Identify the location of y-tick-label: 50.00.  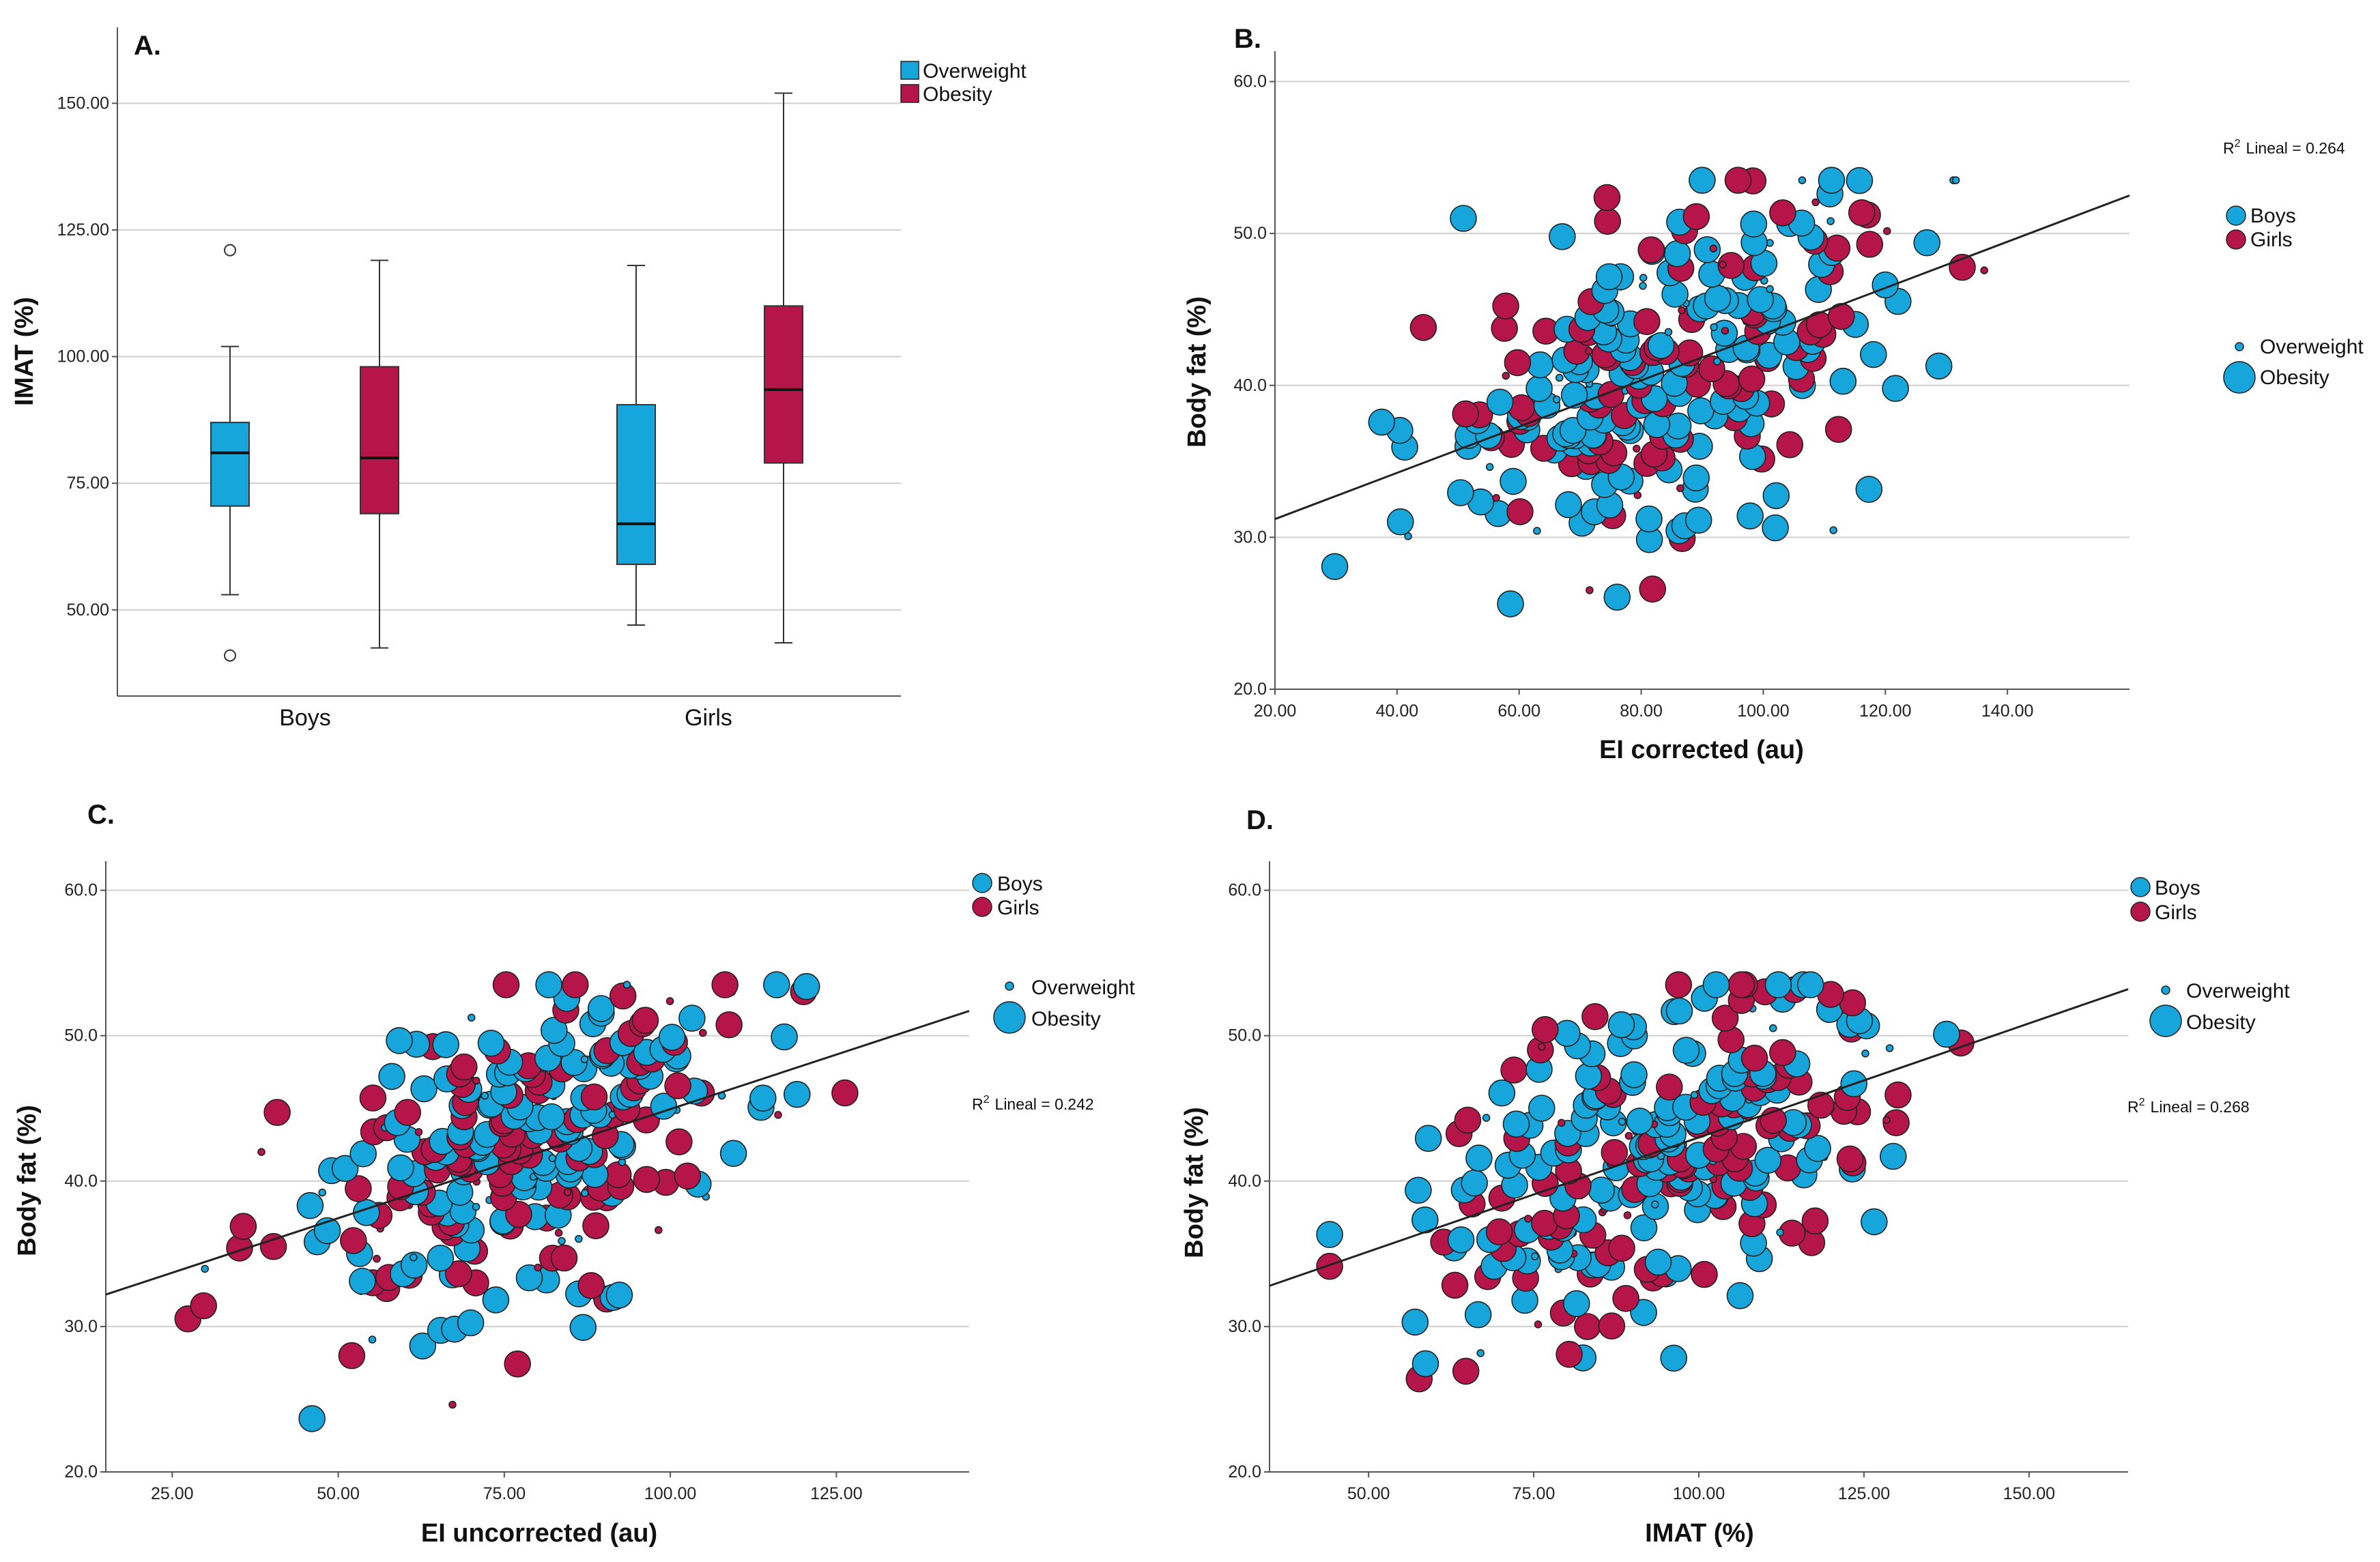
(87, 610).